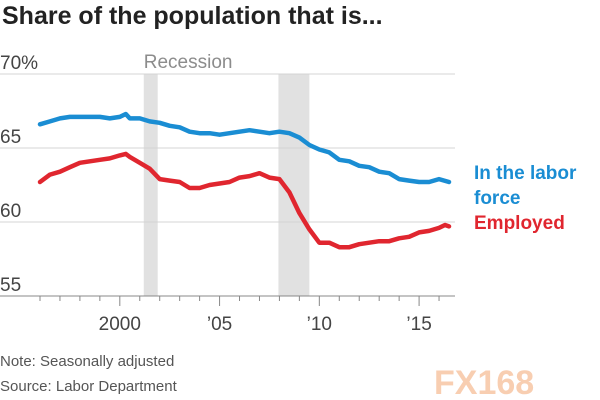 The width and height of the screenshot is (600, 400). What do you see at coordinates (10, 211) in the screenshot?
I see `y-tick-label-60: 60` at bounding box center [10, 211].